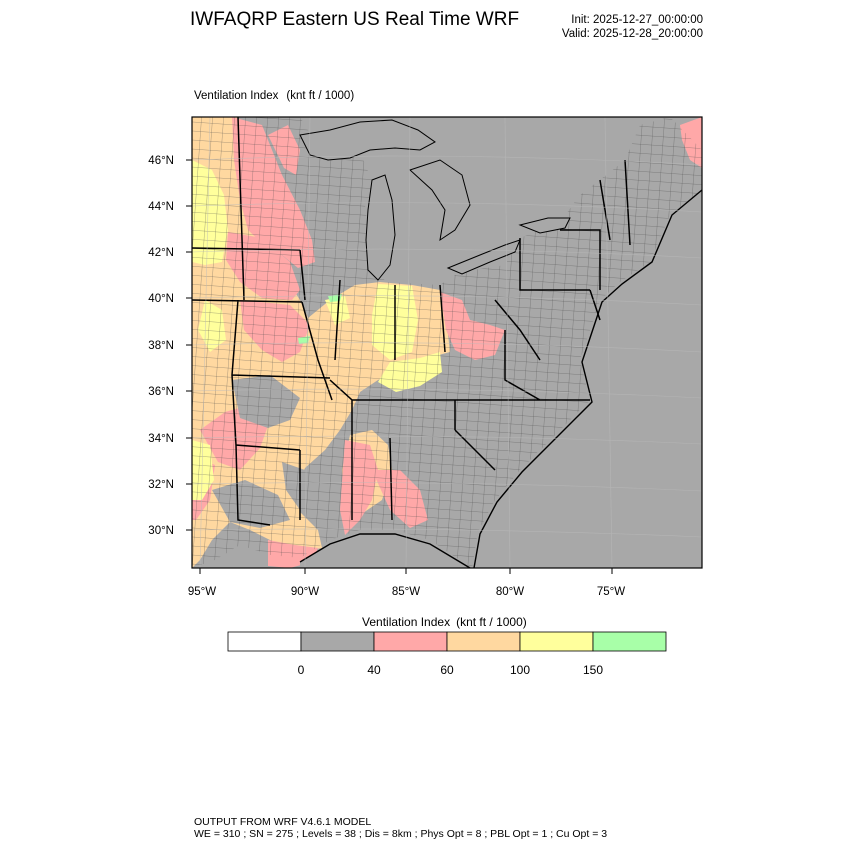 This screenshot has height=850, width=850. Describe the element at coordinates (320, 96) in the screenshot. I see `field-units: (knt ft / 1000)` at that location.